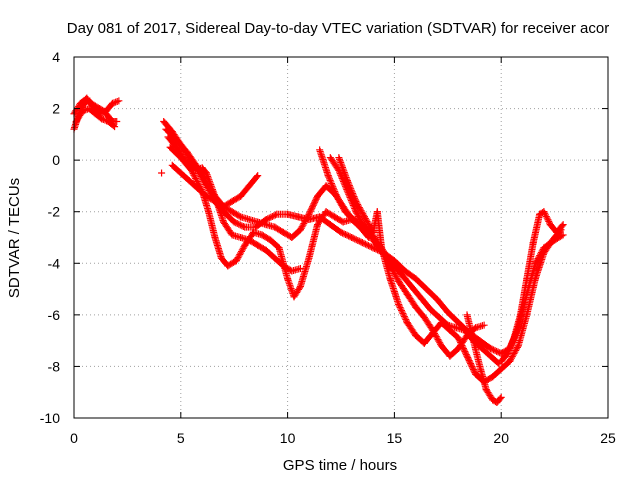 This screenshot has width=640, height=480. Describe the element at coordinates (54, 212) in the screenshot. I see `y-tick-label: -2` at that location.